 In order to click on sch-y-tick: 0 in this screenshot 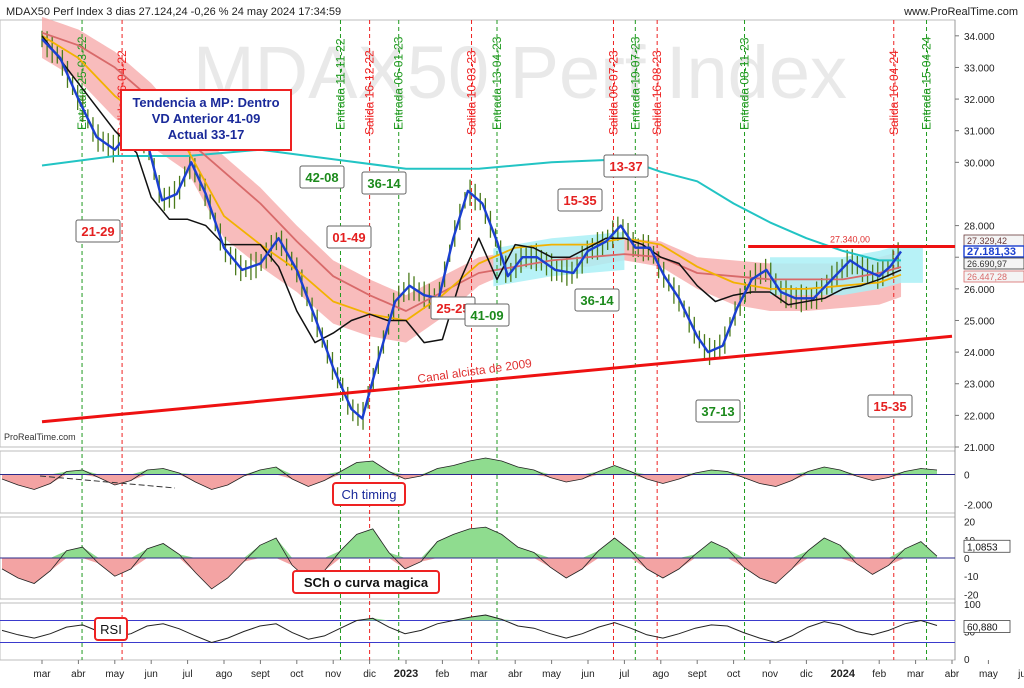, I will do `click(967, 559)`.